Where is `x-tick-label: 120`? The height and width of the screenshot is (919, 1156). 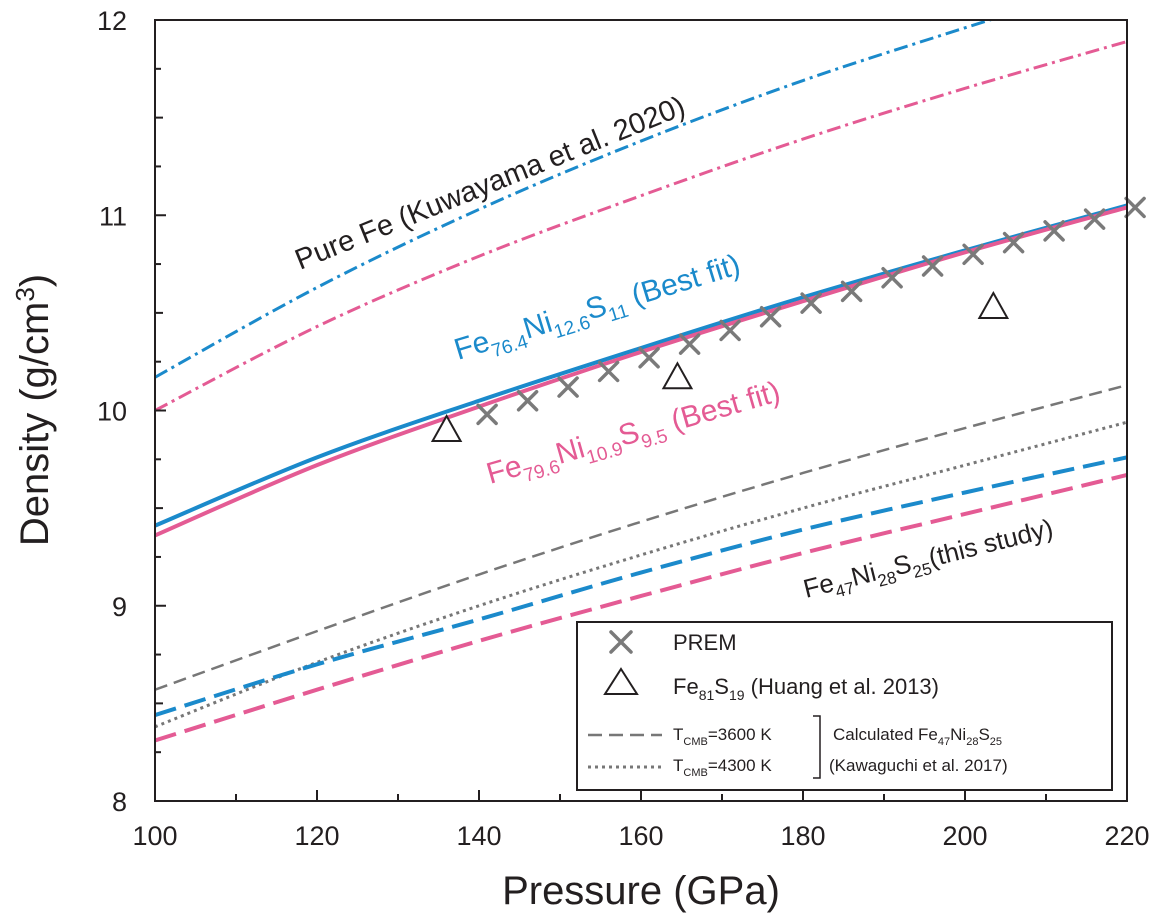
x-tick-label: 120 is located at coordinates (316, 836).